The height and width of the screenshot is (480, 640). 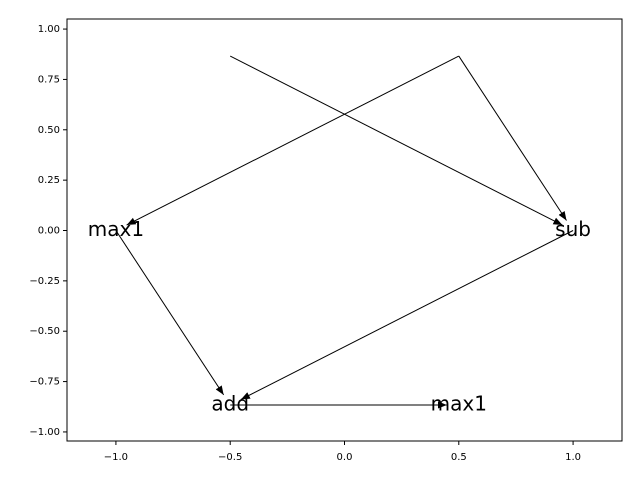 What do you see at coordinates (49, 29) in the screenshot?
I see `y-tick-label: 1.00` at bounding box center [49, 29].